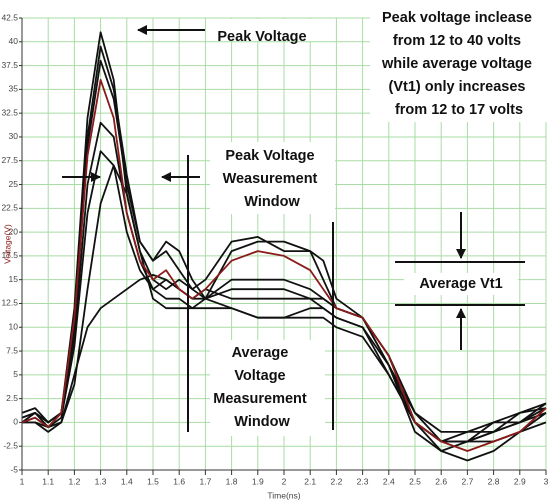  I want to click on annotation-line: Average, so click(260, 353).